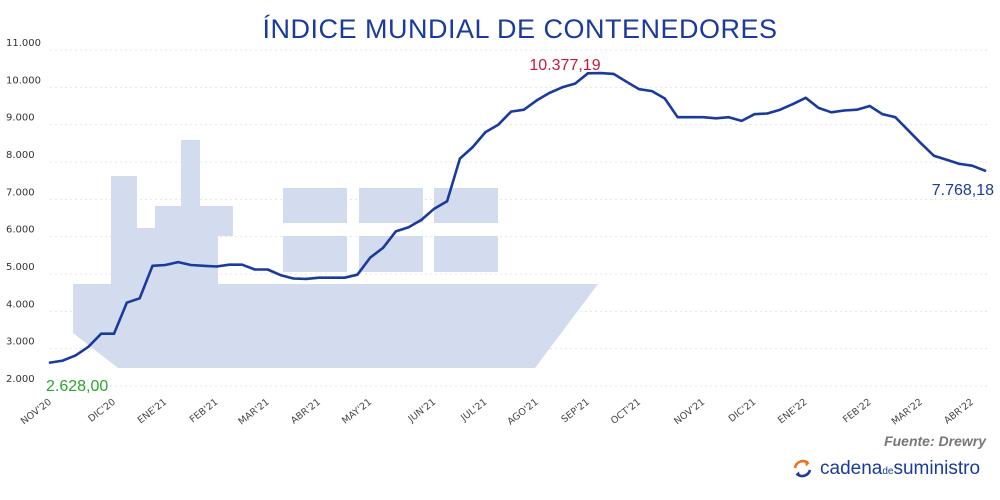  Describe the element at coordinates (473, 411) in the screenshot. I see `x-tick-label: JUL'21` at that location.